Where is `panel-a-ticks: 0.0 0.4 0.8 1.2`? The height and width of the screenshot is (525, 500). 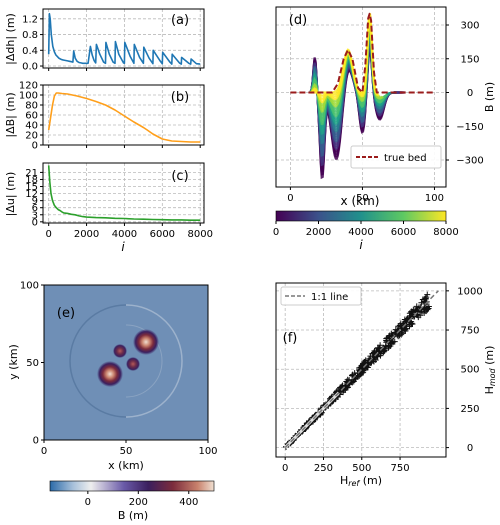
panel-a-ticks: 0.0 0.4 0.8 1.2 is located at coordinates (111, 43).